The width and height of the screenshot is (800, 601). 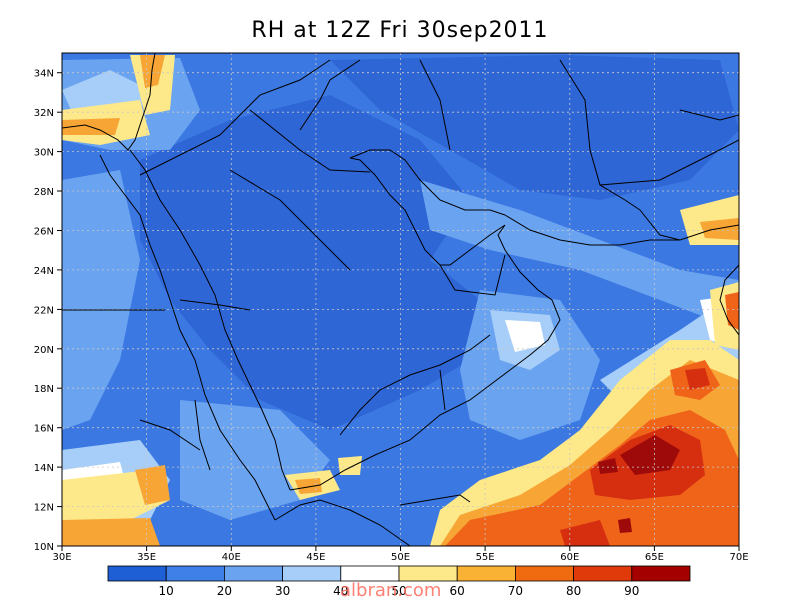 I want to click on colorbar-boxes, so click(x=399, y=573).